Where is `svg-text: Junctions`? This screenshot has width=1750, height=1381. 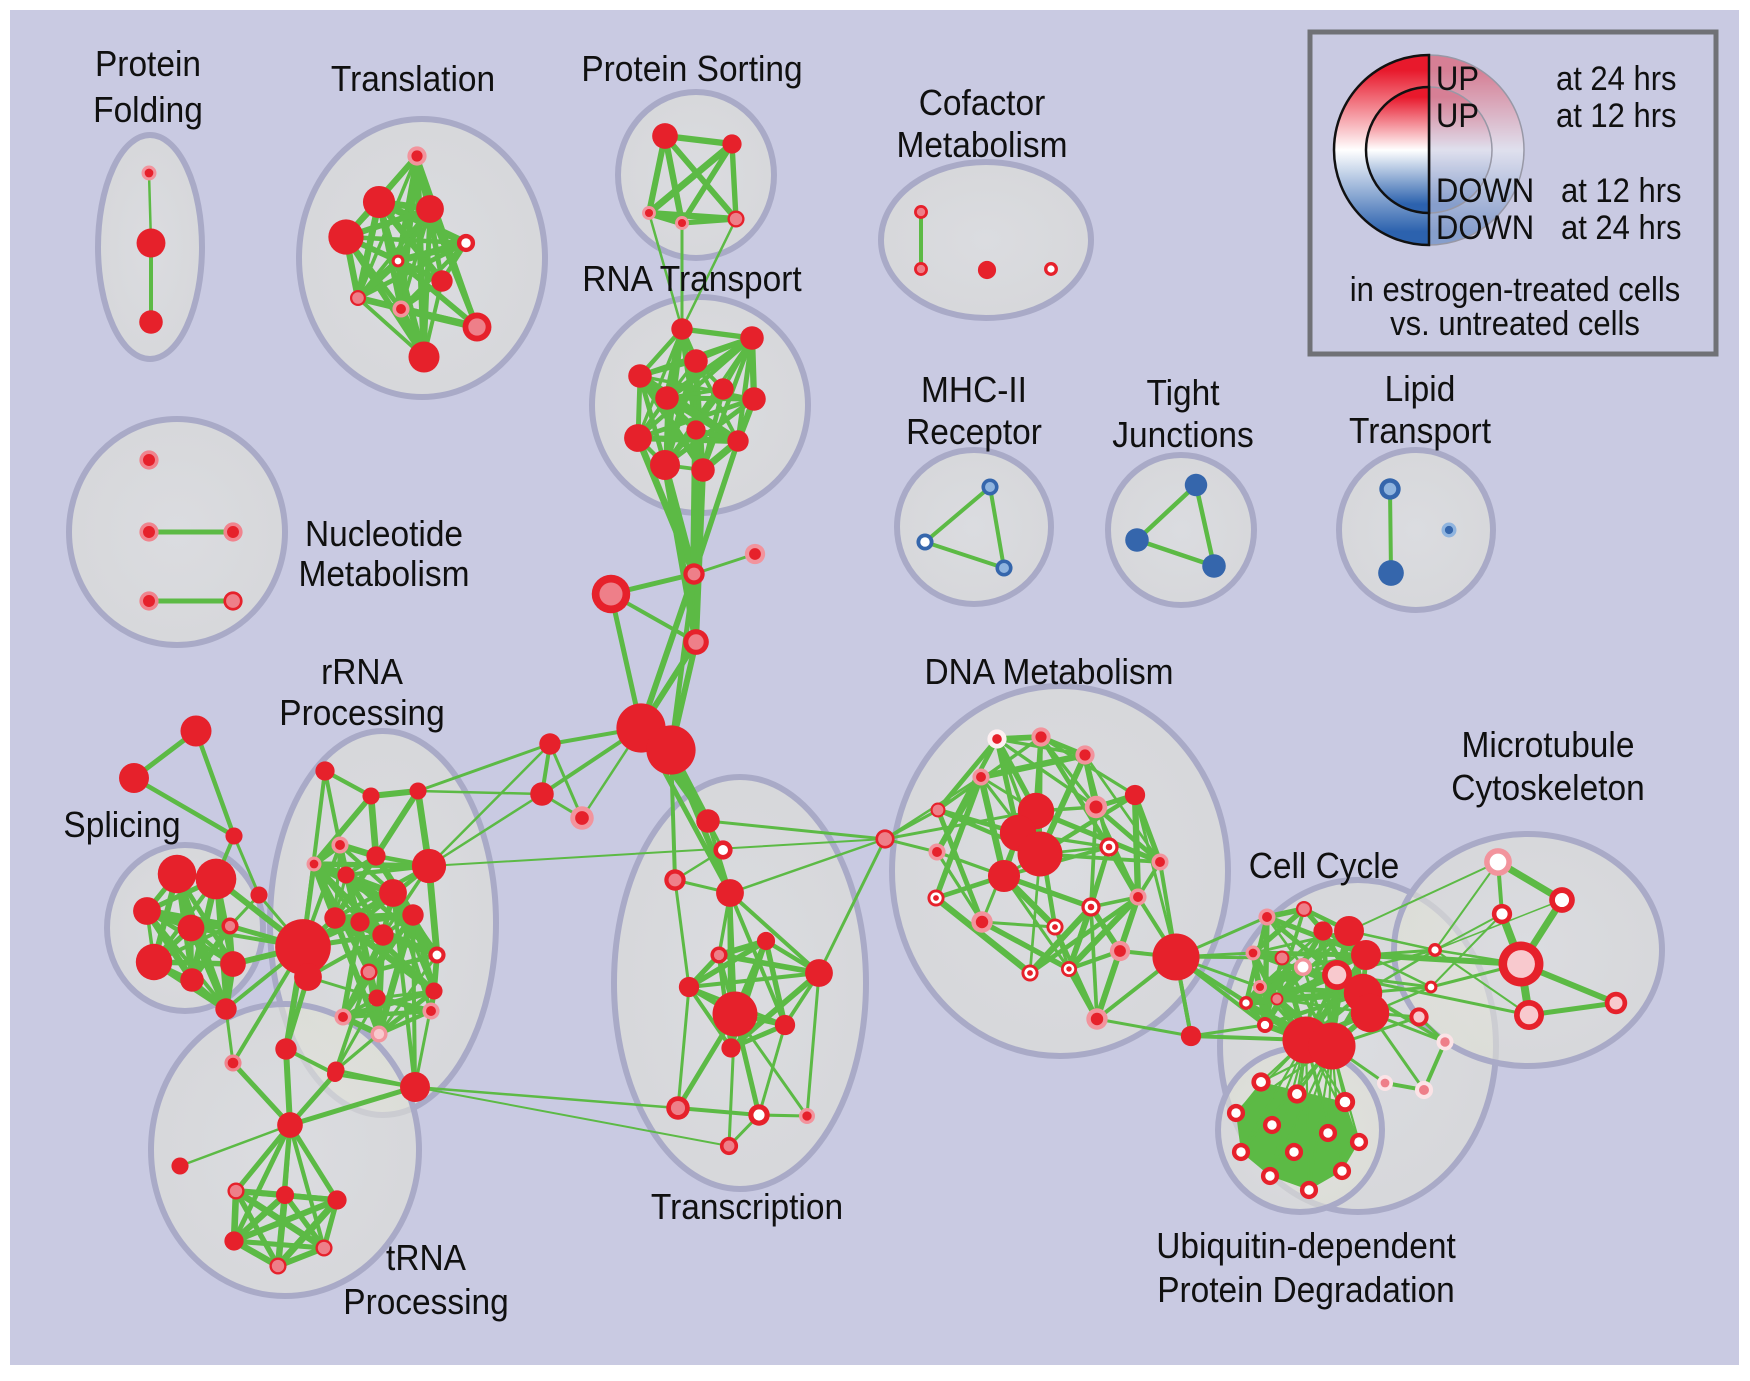
svg-text: Junctions is located at coordinates (1182, 434).